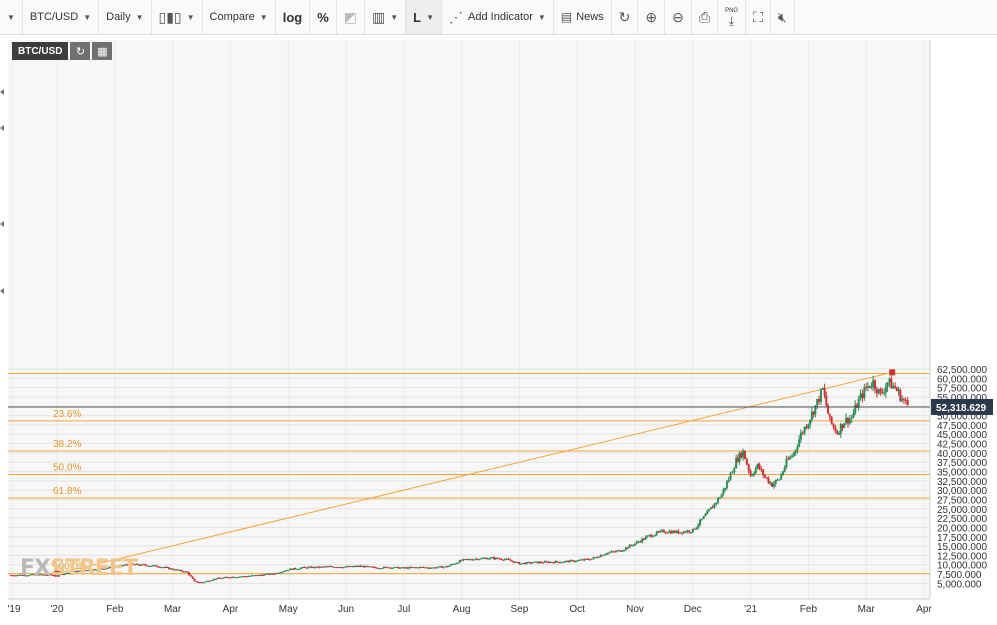  What do you see at coordinates (625, 17) in the screenshot?
I see `refresh-button: ↻` at bounding box center [625, 17].